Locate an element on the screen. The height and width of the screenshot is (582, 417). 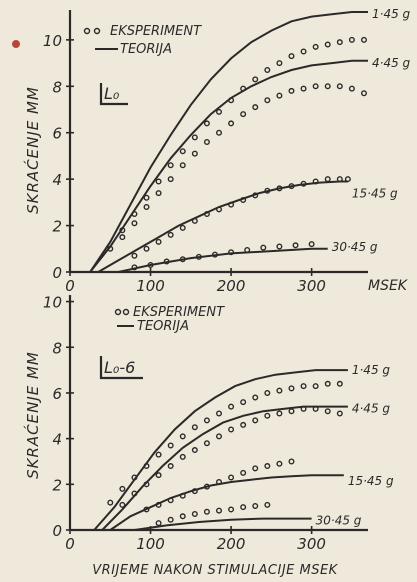
ink-dot is located at coordinates (16, 44).